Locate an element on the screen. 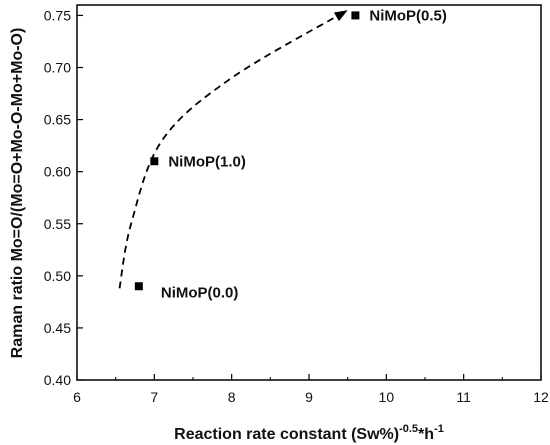  x-axis-title-sup2: -1 is located at coordinates (439, 429).